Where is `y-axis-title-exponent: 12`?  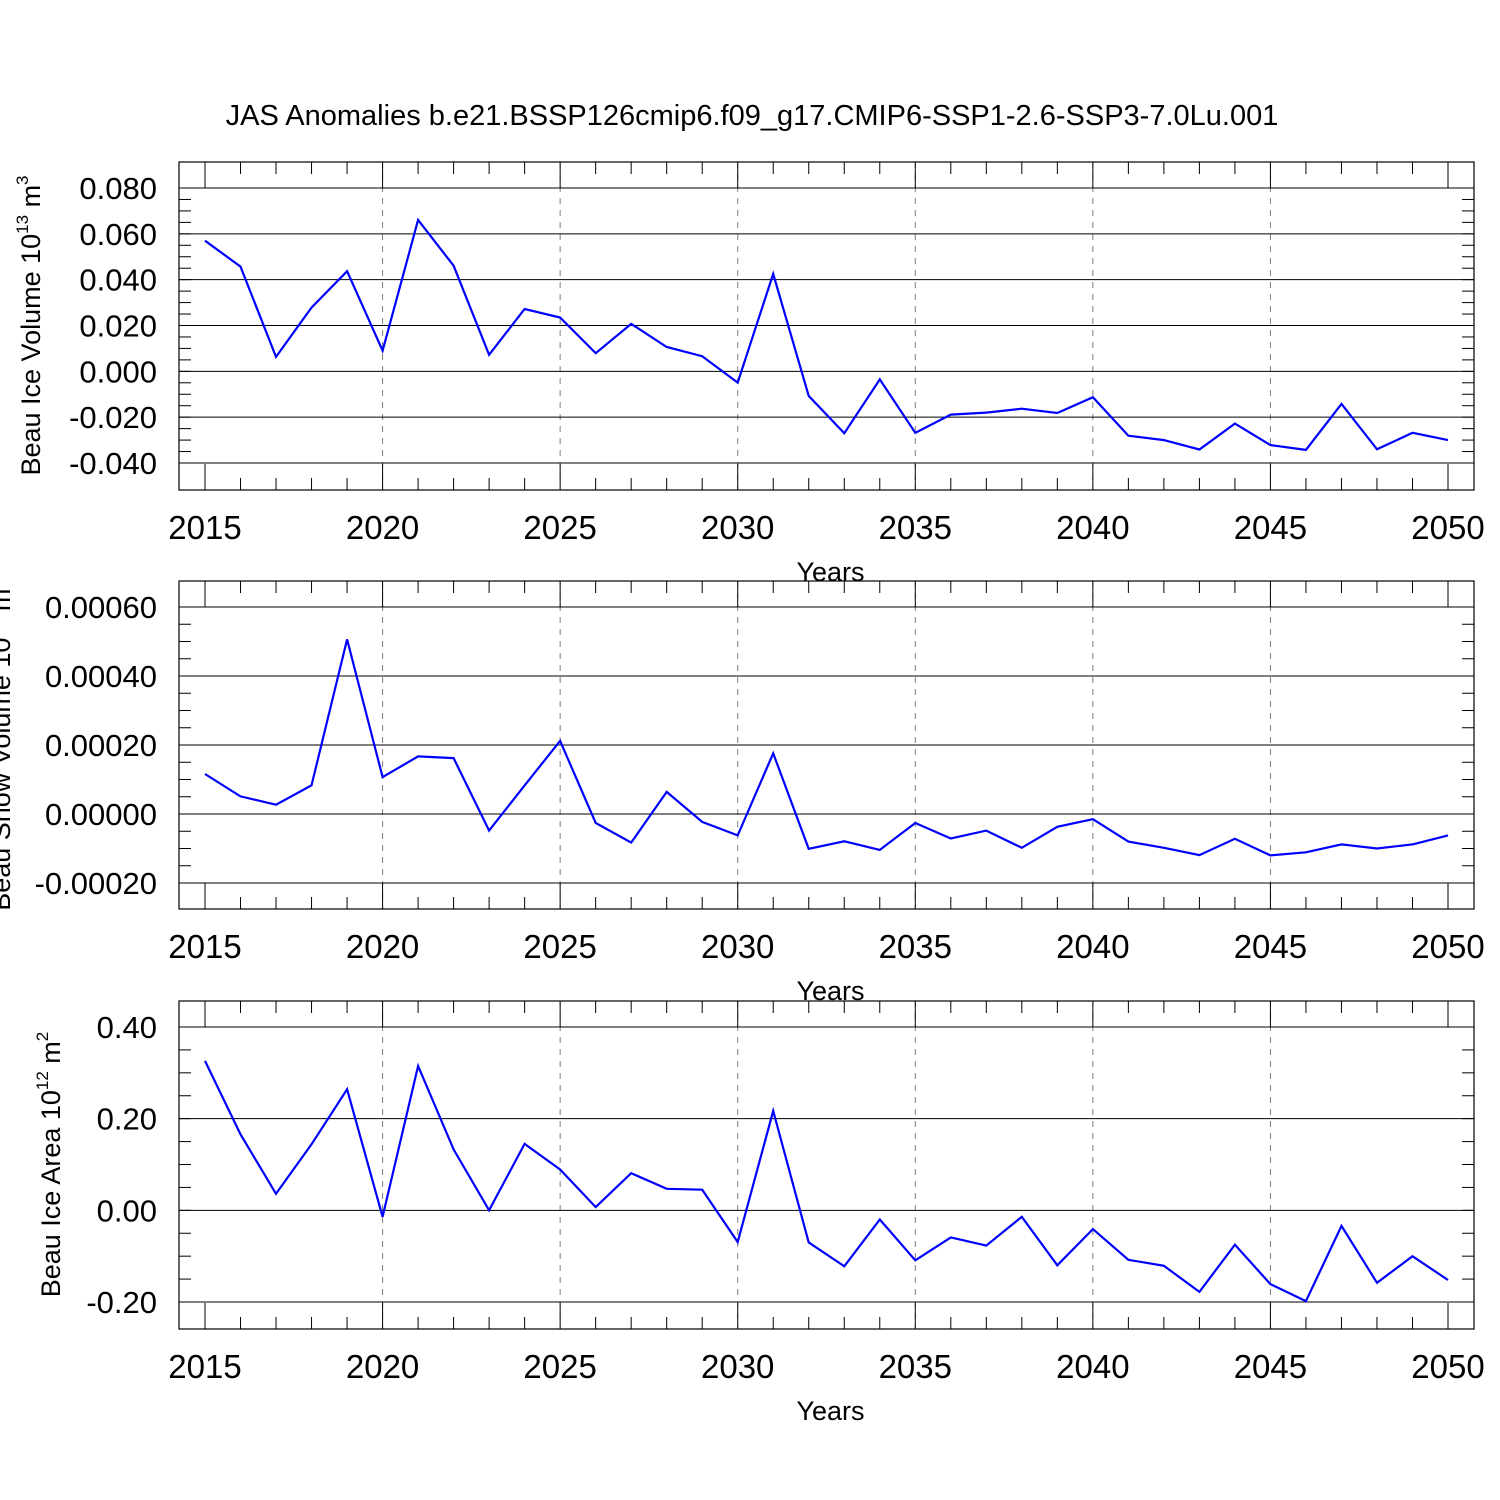 y-axis-title-exponent: 12 is located at coordinates (42, 1080).